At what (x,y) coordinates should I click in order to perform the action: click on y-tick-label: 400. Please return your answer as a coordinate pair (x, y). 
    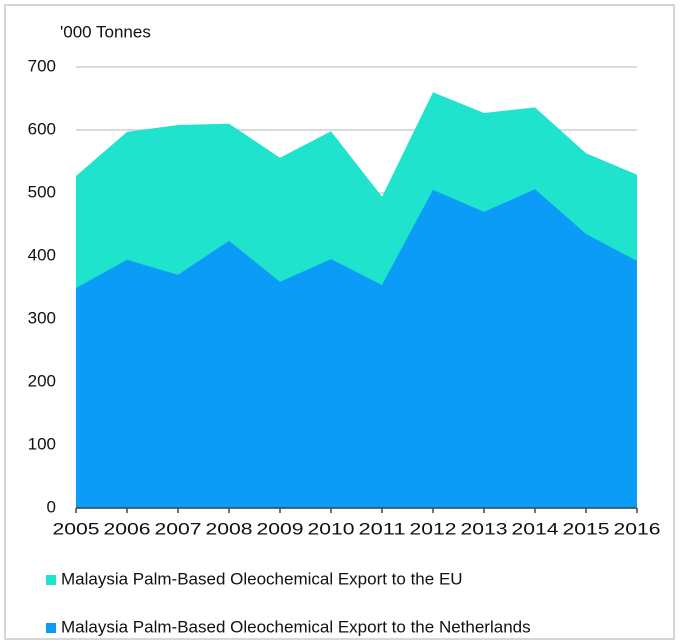
    Looking at the image, I should click on (42, 254).